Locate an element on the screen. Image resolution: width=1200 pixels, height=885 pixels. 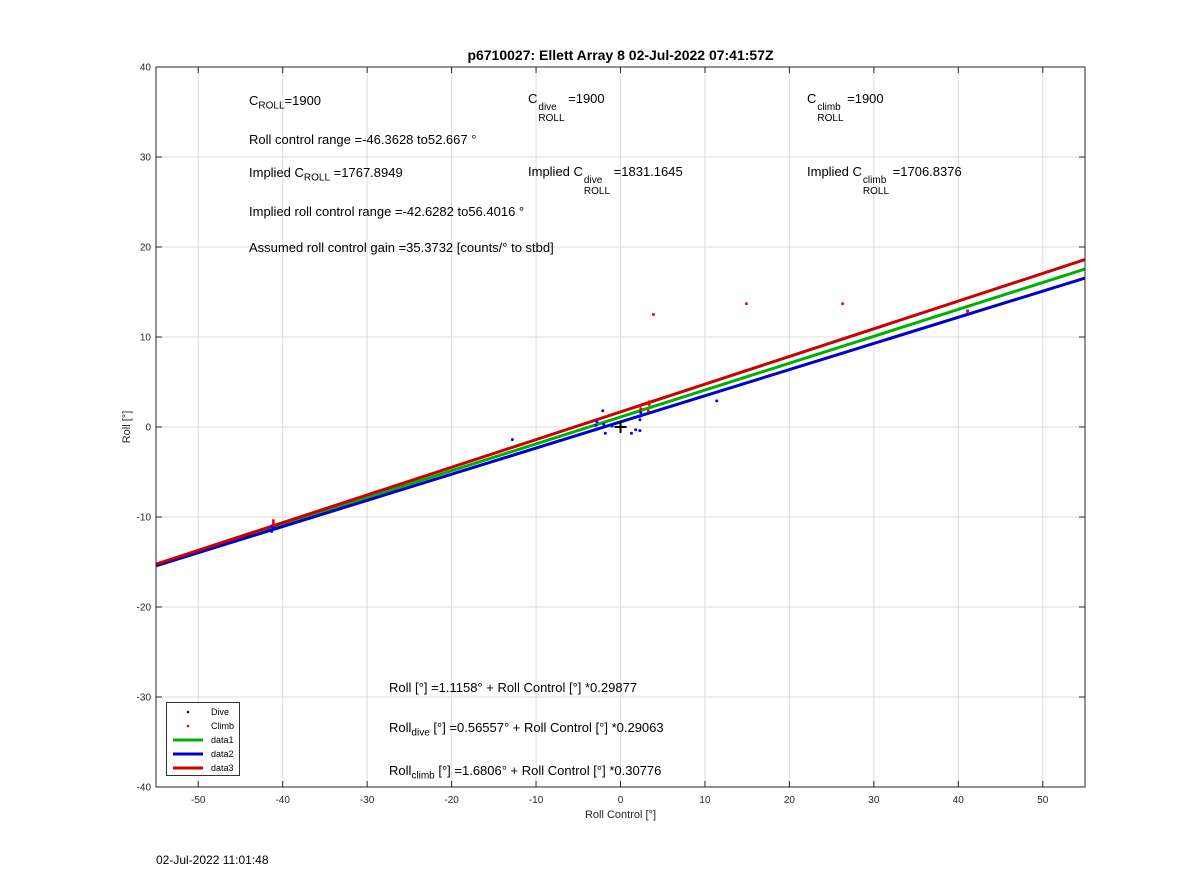
dive-marker-icon is located at coordinates (188, 712).